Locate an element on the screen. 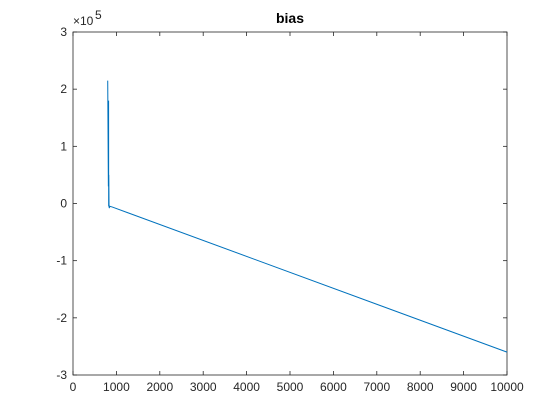 The height and width of the screenshot is (420, 560). chart-title: bias is located at coordinates (290, 18).